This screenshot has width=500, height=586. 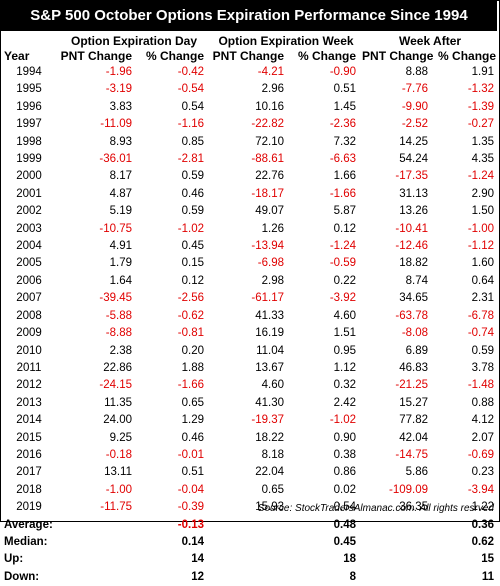 I want to click on header-after-pnt: PNT Change, so click(x=398, y=56).